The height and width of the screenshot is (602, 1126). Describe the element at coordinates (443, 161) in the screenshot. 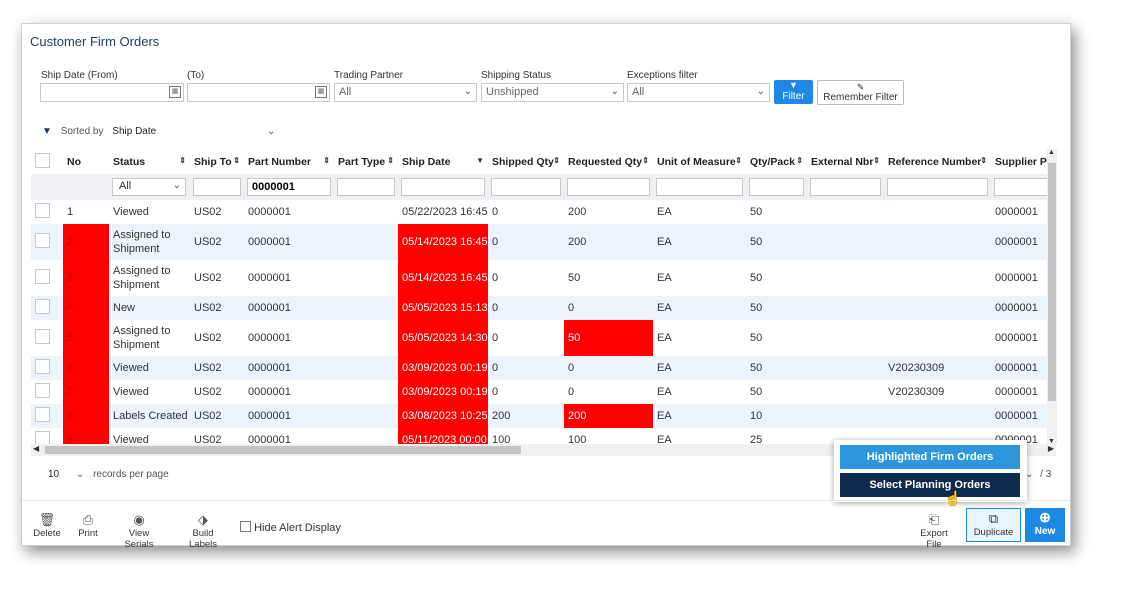

I see `col-ship-date: Ship Date ▼` at that location.